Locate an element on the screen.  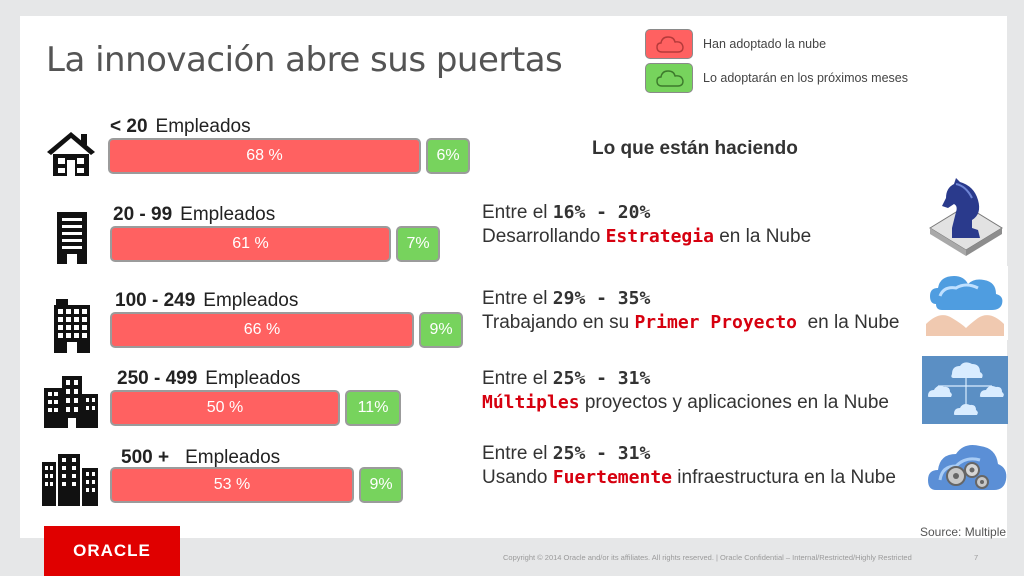
house-icon is located at coordinates (71, 154).